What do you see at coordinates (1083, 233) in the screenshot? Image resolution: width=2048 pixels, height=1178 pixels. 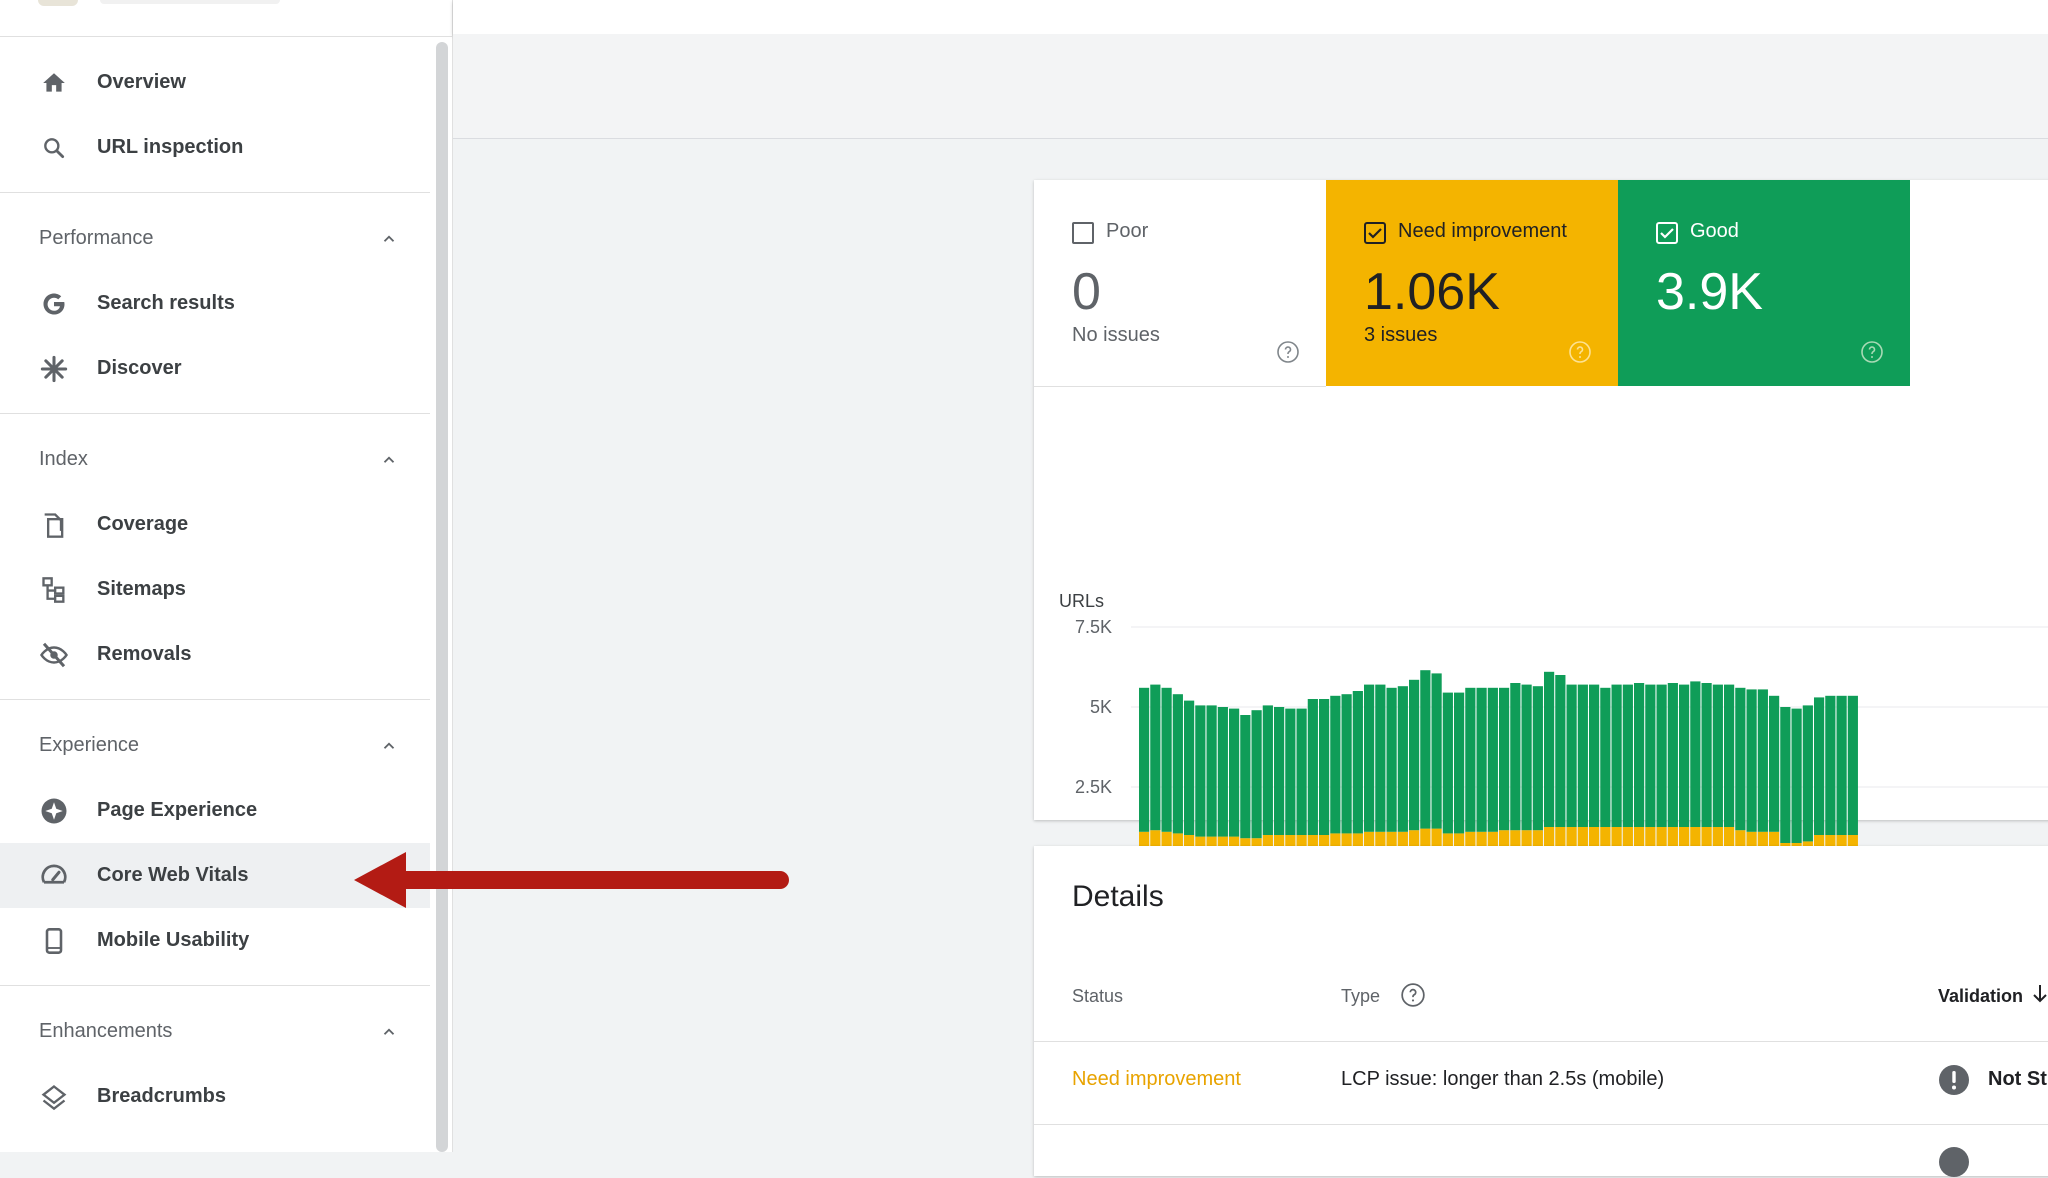 I see `poor-checkbox` at bounding box center [1083, 233].